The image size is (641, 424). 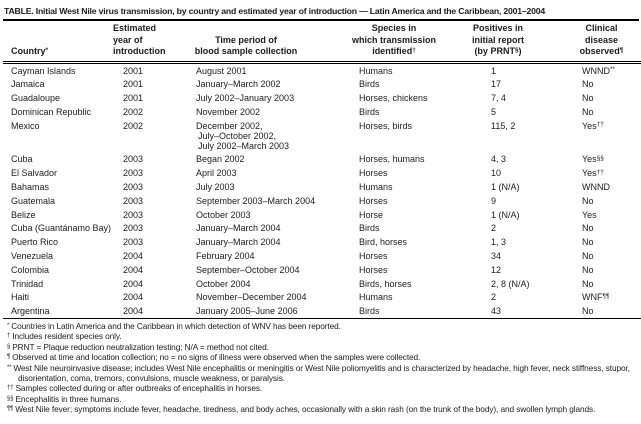 What do you see at coordinates (28, 51) in the screenshot?
I see `header-text: Country` at bounding box center [28, 51].